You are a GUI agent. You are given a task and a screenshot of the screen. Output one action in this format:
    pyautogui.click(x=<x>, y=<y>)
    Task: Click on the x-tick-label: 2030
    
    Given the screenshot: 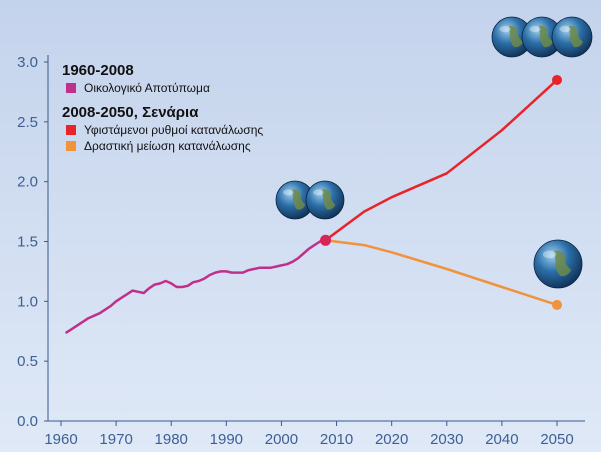 What is the action you would take?
    pyautogui.click(x=446, y=439)
    